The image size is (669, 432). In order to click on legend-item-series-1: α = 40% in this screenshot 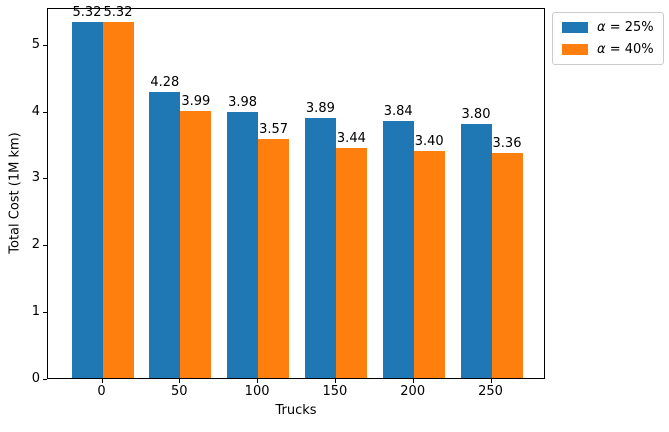, I will do `click(608, 49)`.